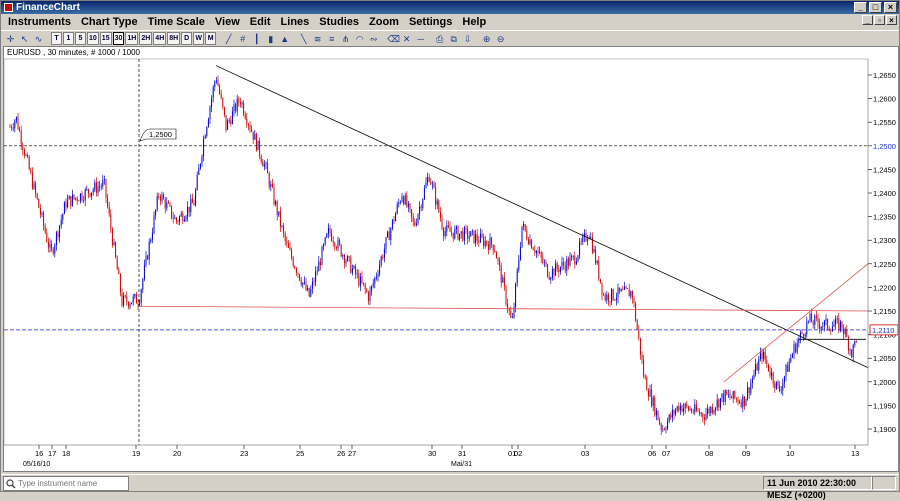 This screenshot has height=501, width=900. Describe the element at coordinates (39, 22) in the screenshot. I see `menu-instruments: Instruments` at that location.